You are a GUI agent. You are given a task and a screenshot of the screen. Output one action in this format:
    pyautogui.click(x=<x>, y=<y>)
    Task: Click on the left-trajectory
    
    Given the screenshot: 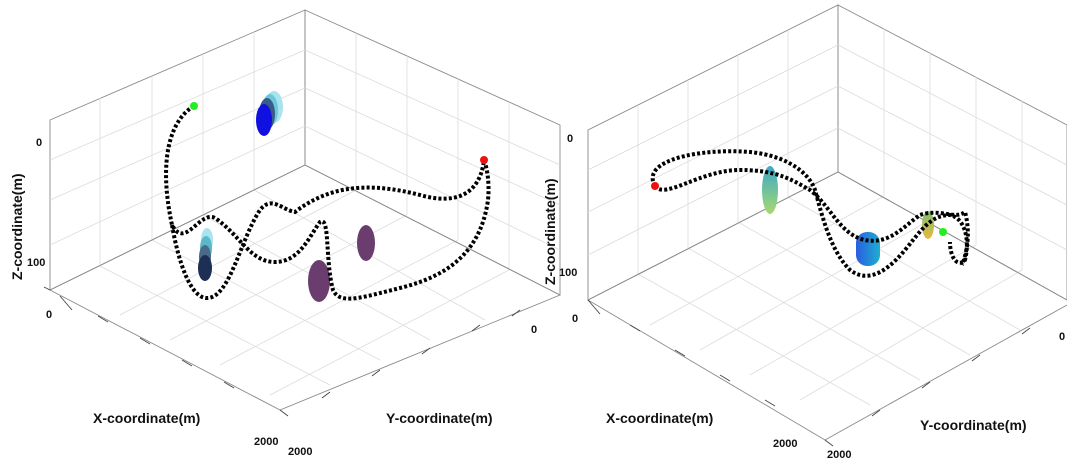 What is the action you would take?
    pyautogui.click(x=327, y=201)
    